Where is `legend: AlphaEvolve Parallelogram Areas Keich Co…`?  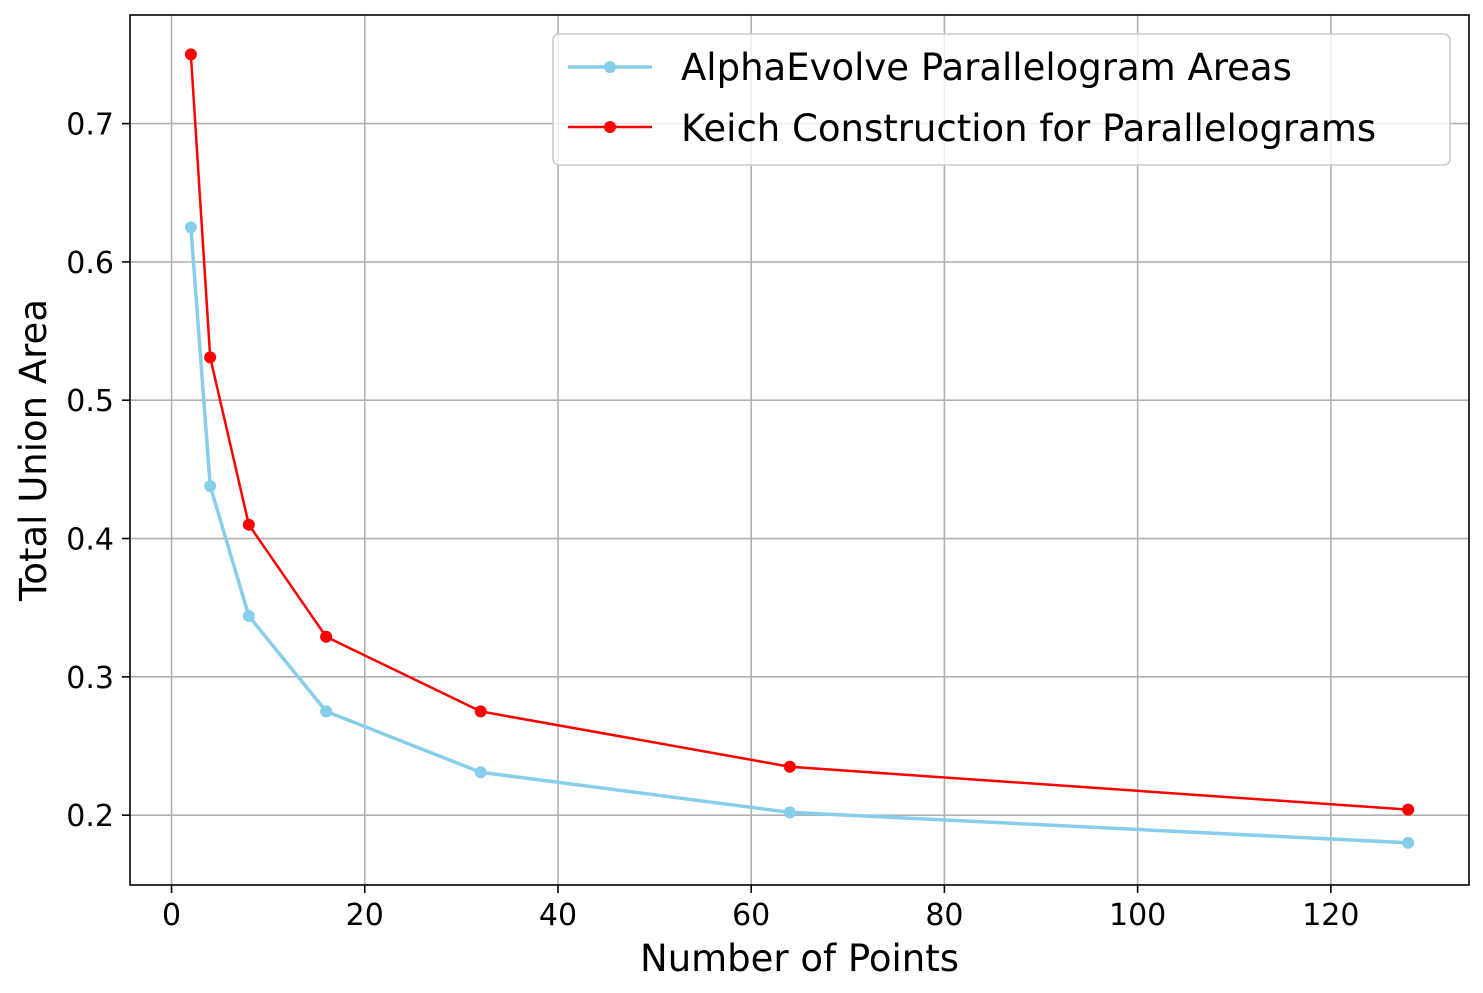 legend: AlphaEvolve Parallelogram Areas Keich Co… is located at coordinates (1001, 99).